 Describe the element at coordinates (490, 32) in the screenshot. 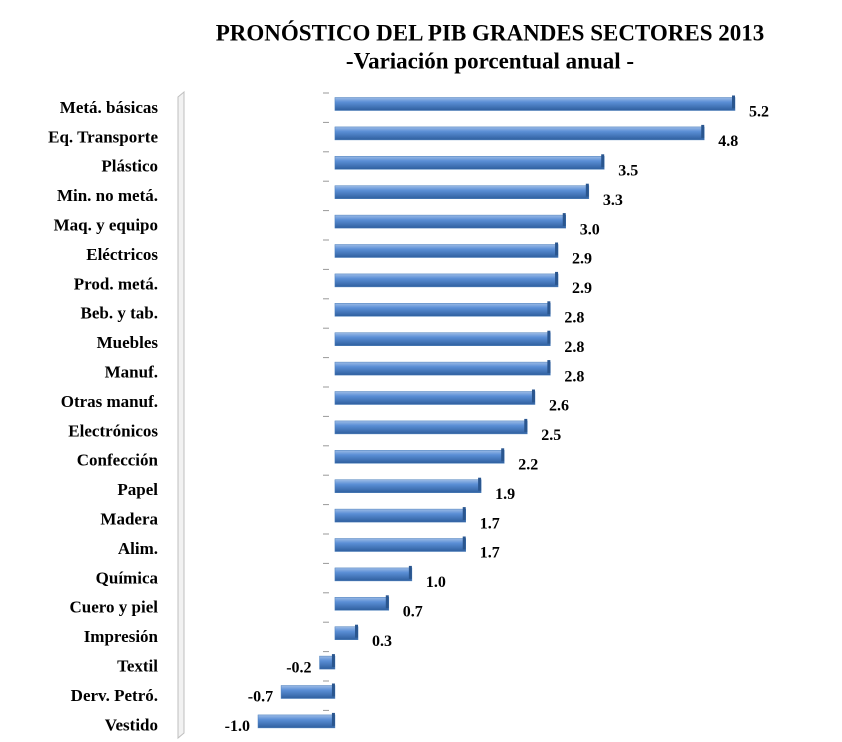

I see `chart-title: PRONÓSTICO DEL PIB GRANDES SECTORES 2013` at that location.